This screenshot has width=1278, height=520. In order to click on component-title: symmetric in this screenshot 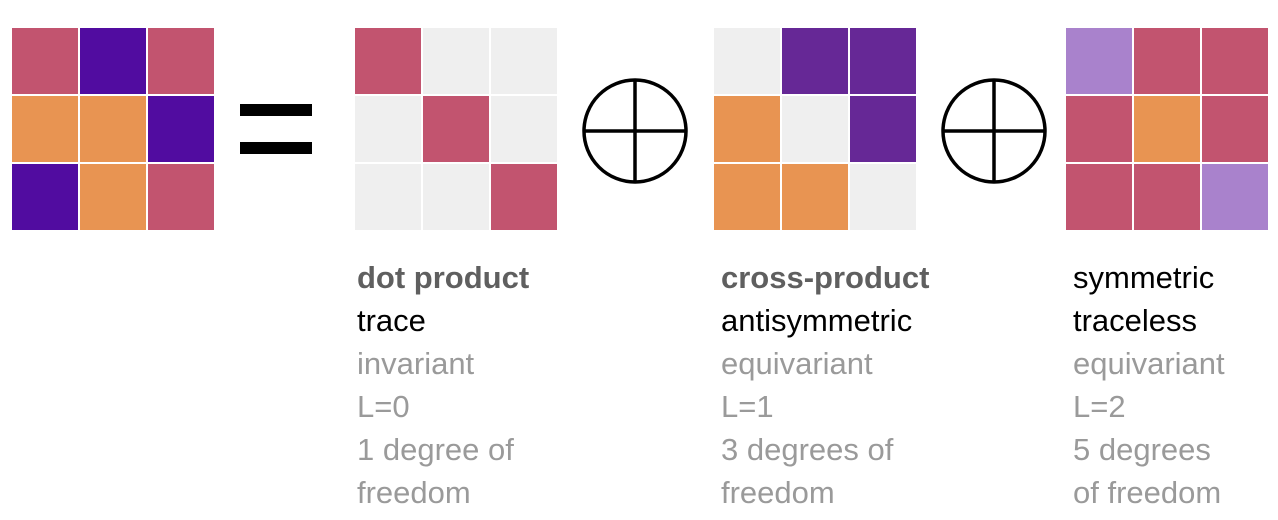, I will do `click(1144, 277)`.